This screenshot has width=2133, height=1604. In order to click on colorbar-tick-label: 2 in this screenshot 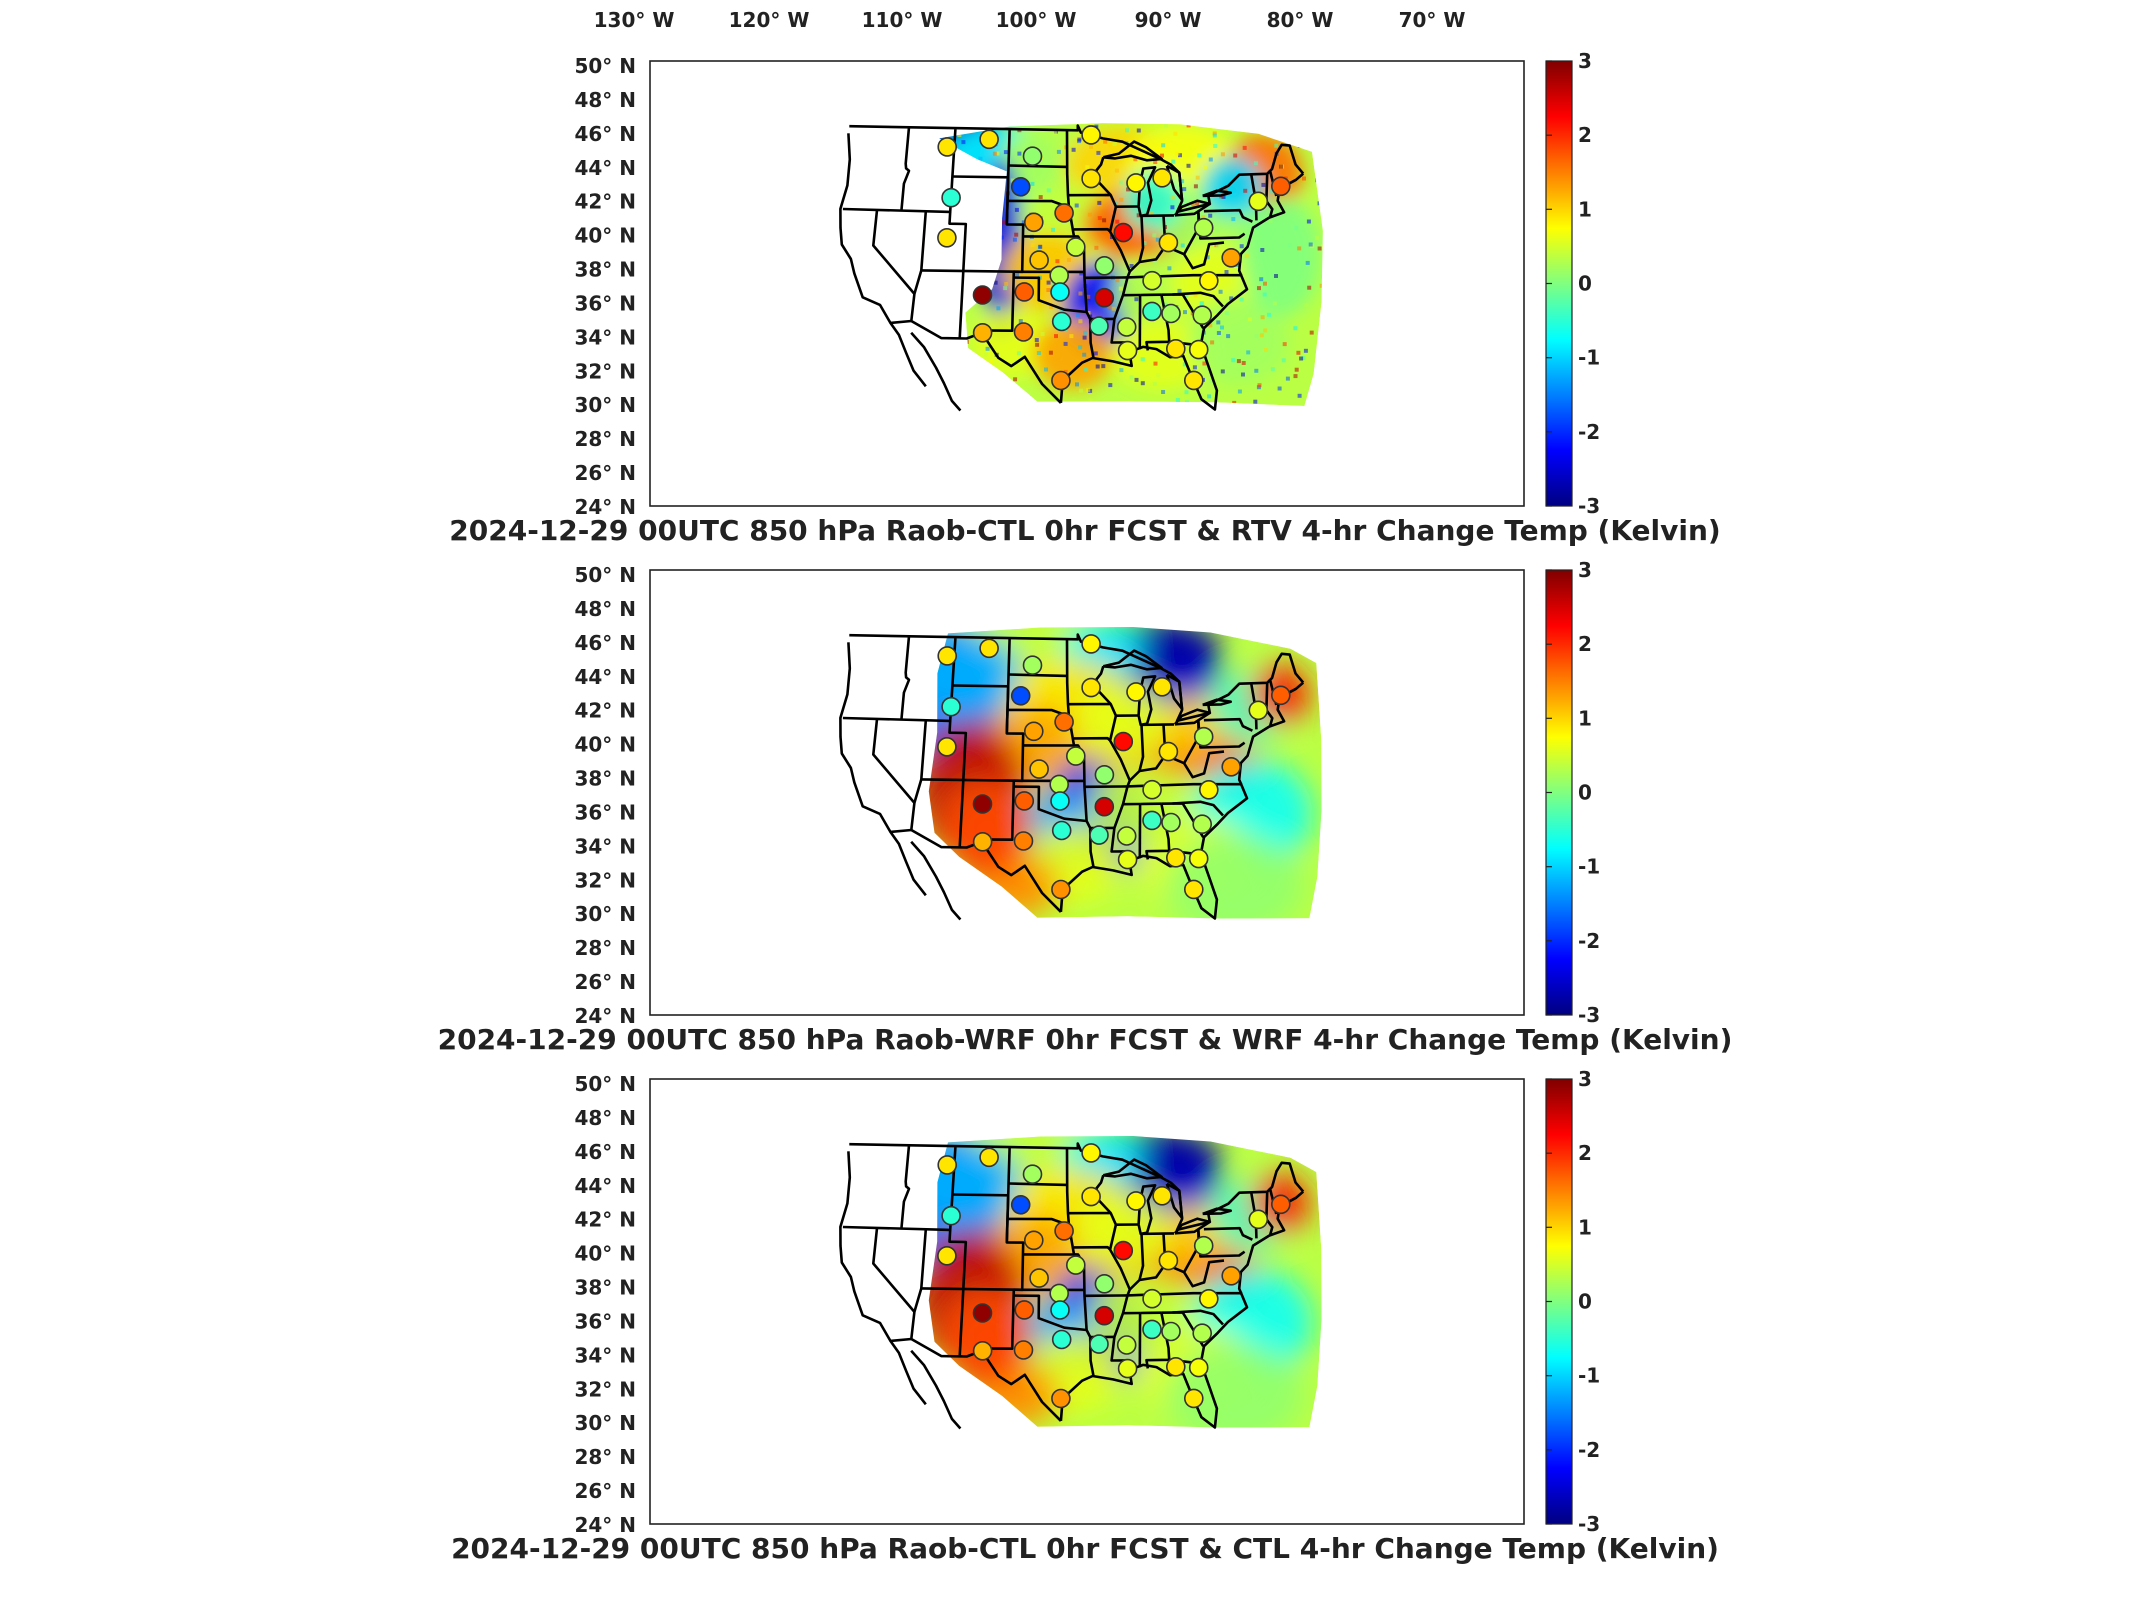, I will do `click(1585, 1153)`.